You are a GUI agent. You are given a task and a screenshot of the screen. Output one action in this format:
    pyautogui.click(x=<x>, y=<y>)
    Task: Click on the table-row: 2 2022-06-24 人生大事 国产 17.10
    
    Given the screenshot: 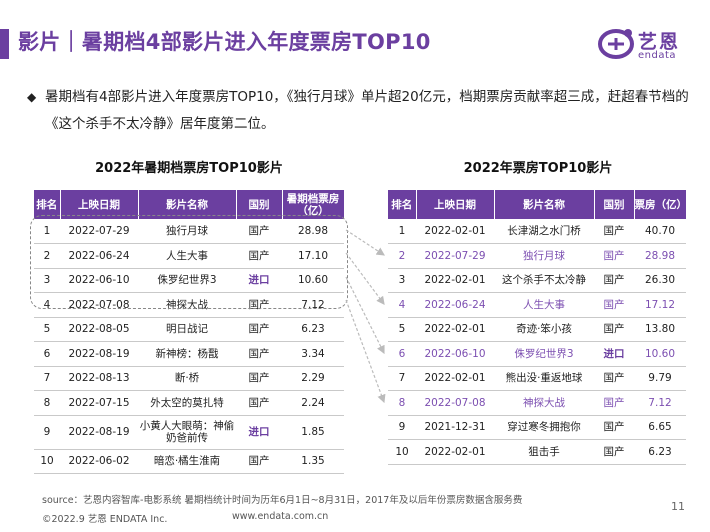 What is the action you would take?
    pyautogui.click(x=189, y=256)
    